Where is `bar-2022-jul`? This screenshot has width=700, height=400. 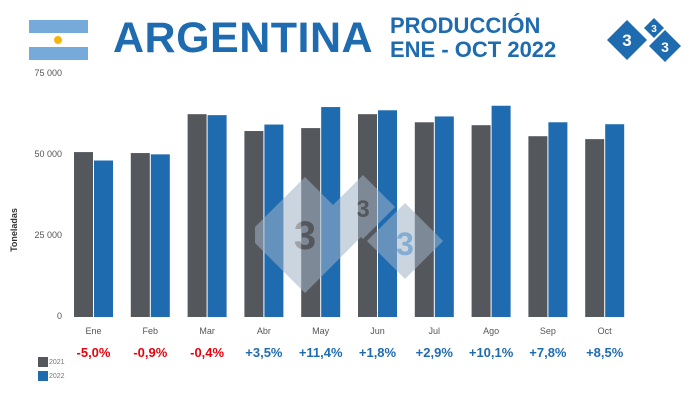
bar-2022-jul is located at coordinates (444, 216).